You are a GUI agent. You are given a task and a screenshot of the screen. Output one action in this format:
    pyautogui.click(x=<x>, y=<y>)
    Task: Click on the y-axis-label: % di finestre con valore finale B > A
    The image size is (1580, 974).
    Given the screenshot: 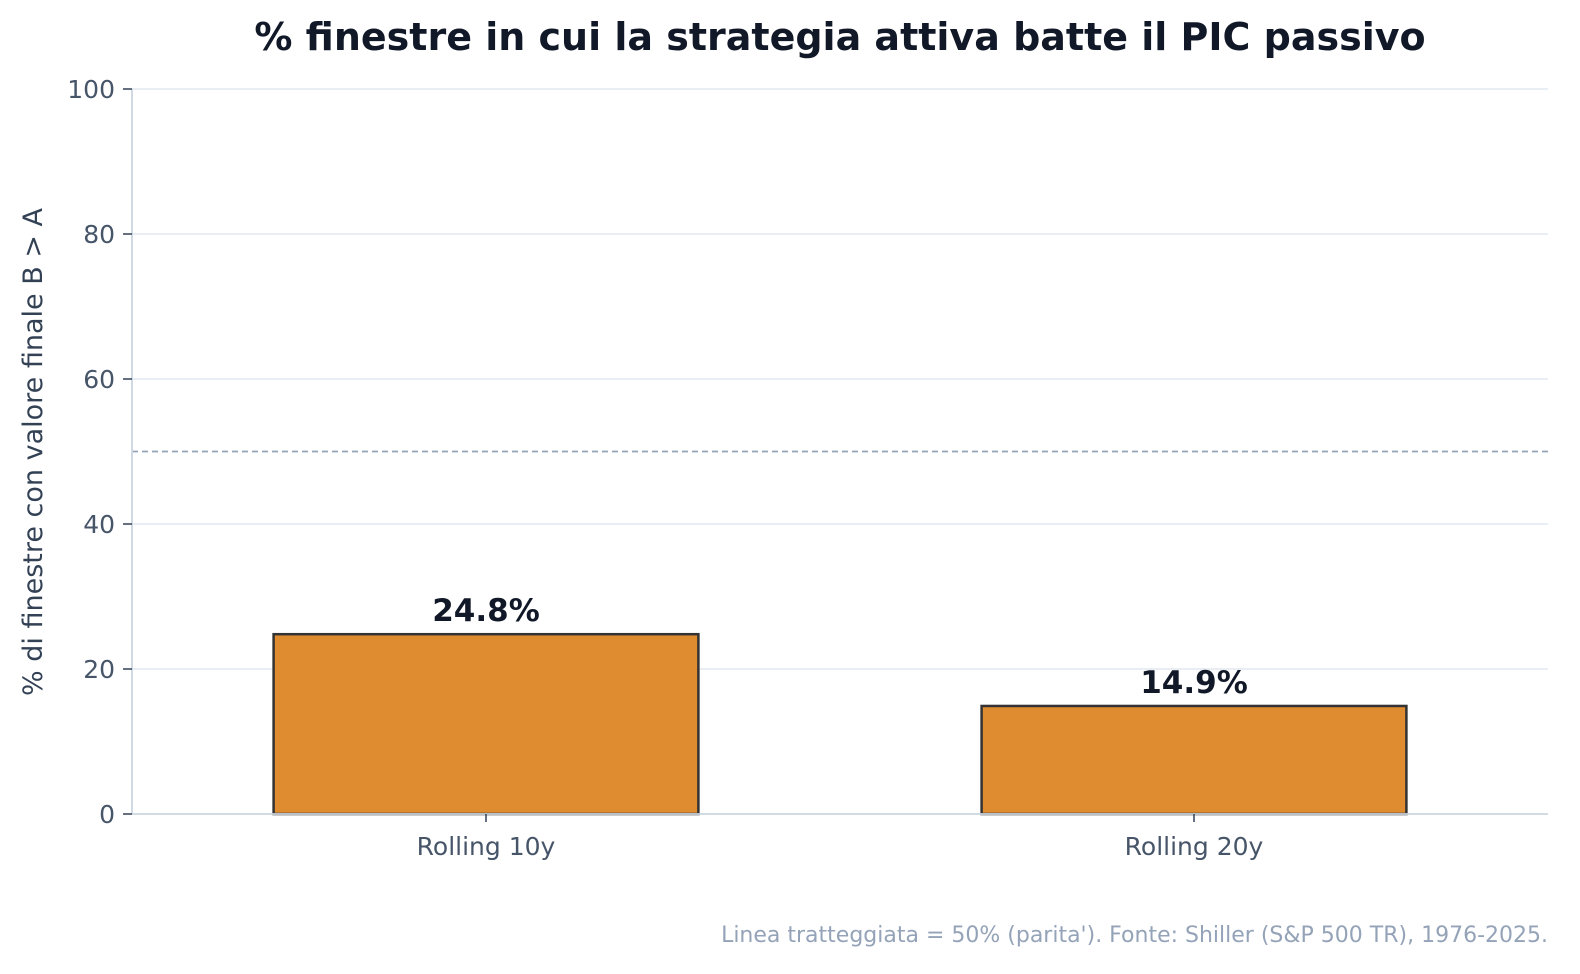 What is the action you would take?
    pyautogui.click(x=33, y=451)
    